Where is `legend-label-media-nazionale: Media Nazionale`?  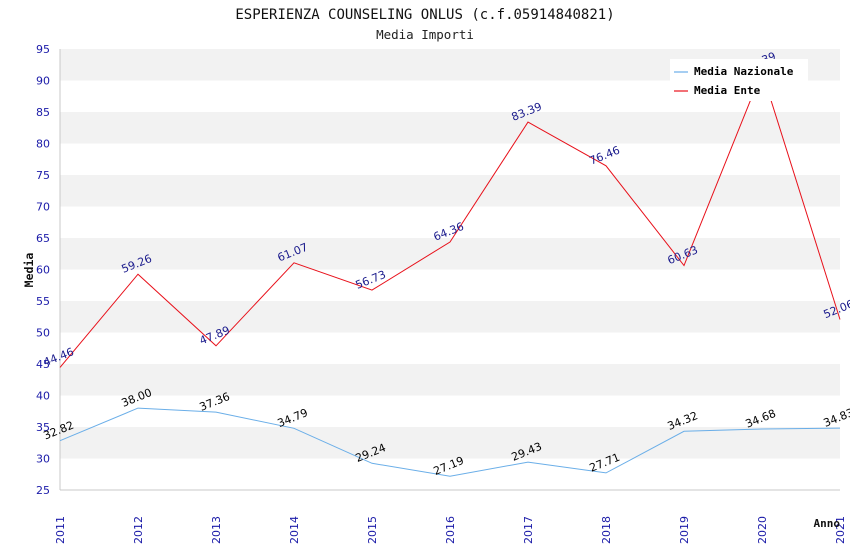 legend-label-media-nazionale: Media Nazionale is located at coordinates (744, 71).